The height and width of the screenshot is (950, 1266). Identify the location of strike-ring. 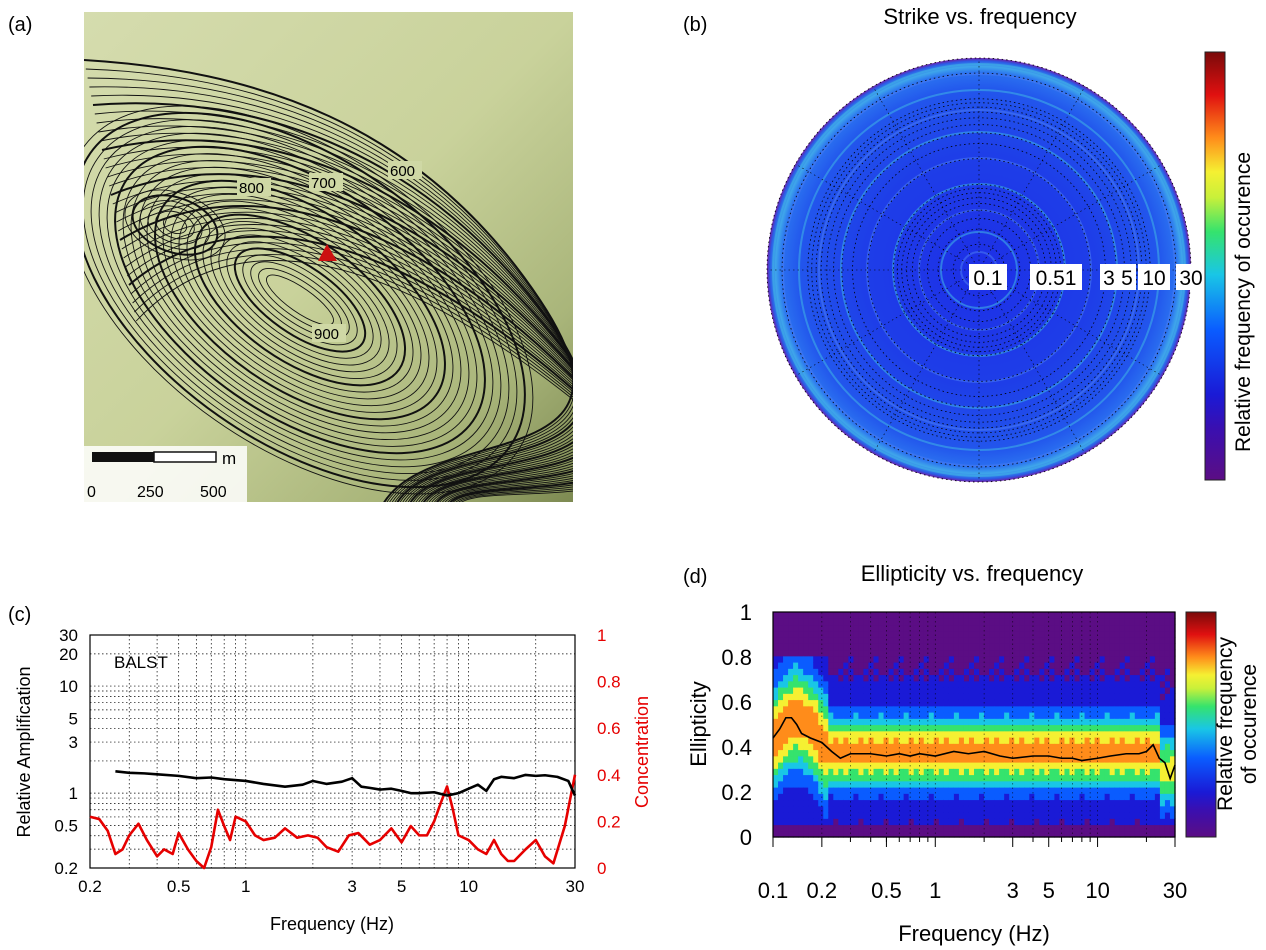
(979, 270).